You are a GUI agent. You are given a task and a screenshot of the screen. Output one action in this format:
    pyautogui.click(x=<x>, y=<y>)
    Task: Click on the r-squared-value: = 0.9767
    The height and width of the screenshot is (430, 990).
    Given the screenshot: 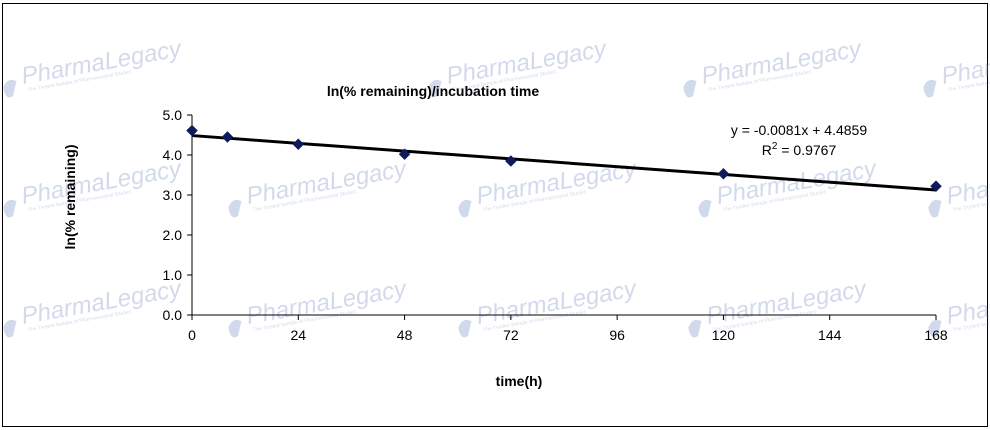 What is the action you would take?
    pyautogui.click(x=806, y=150)
    